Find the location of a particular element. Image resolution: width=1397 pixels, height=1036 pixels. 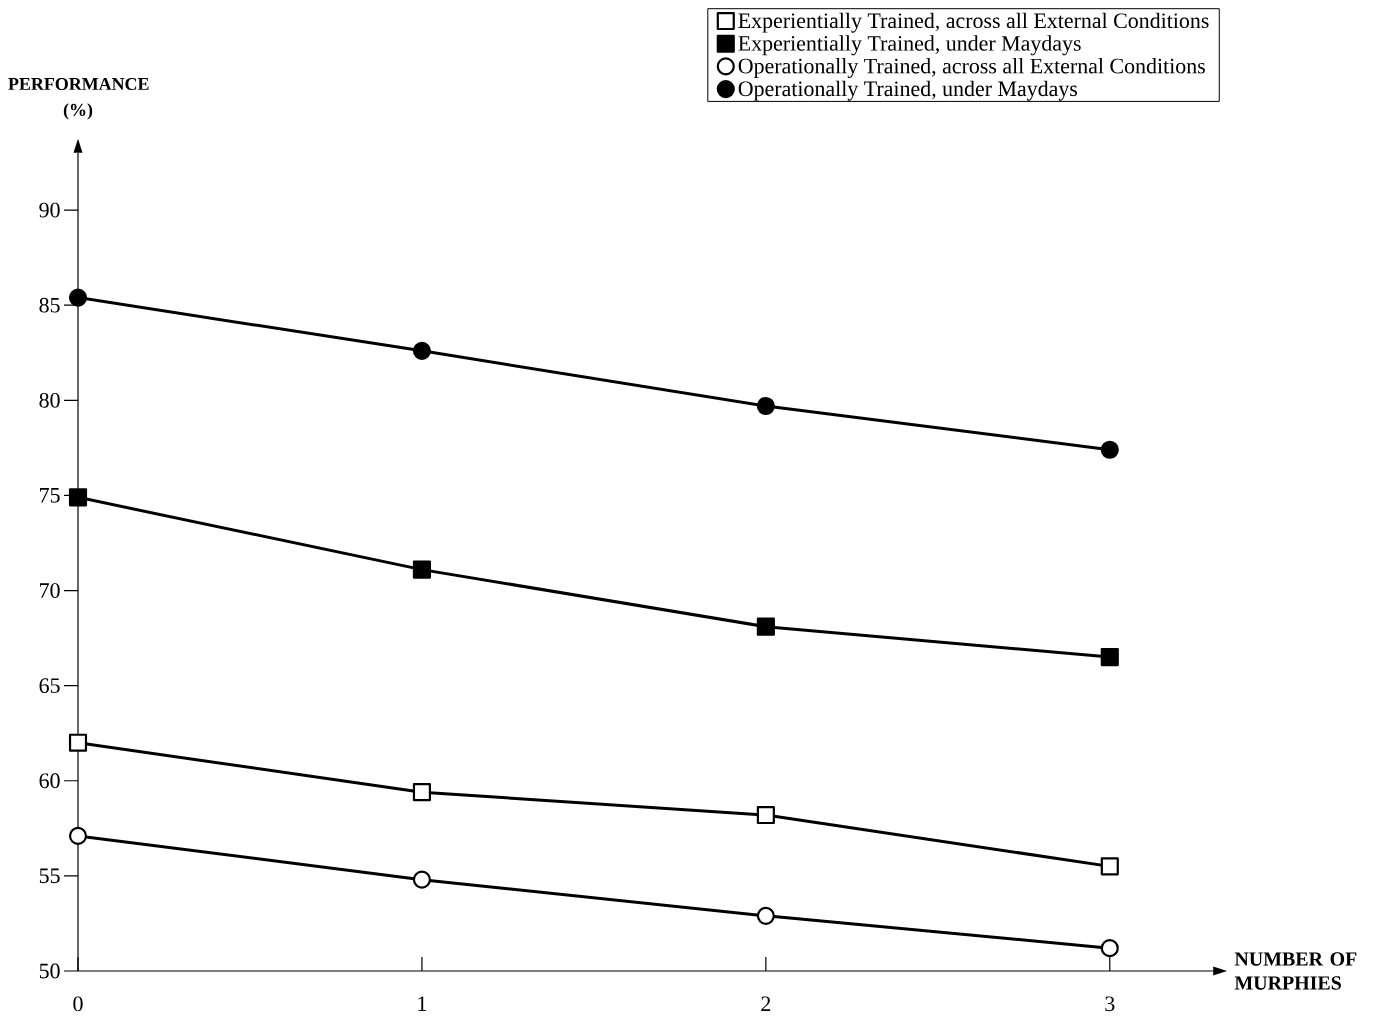

x-tick-label: 1 is located at coordinates (422, 1003).